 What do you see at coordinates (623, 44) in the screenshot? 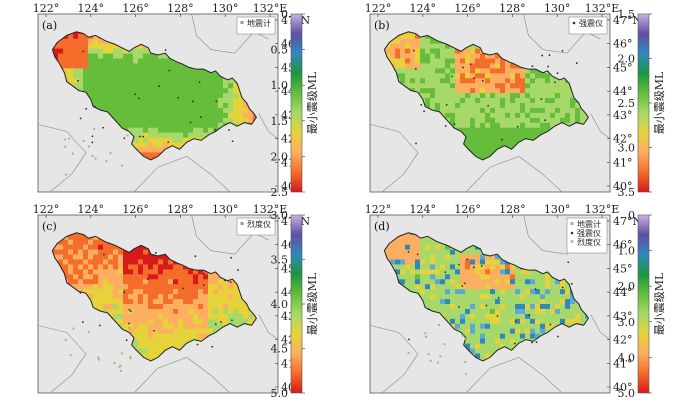
I see `lat-tick-label: 46°` at bounding box center [623, 44].